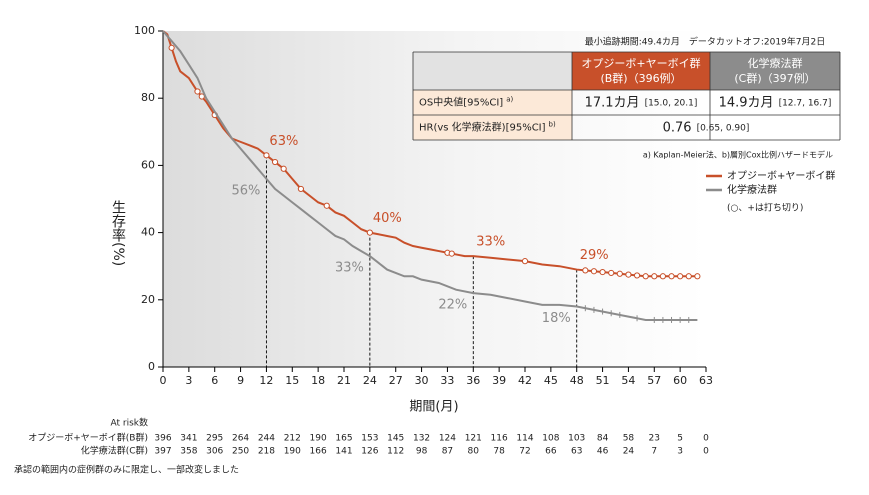 The width and height of the screenshot is (869, 495). What do you see at coordinates (162, 452) in the screenshot?
I see `at-risk-count: 397` at bounding box center [162, 452].